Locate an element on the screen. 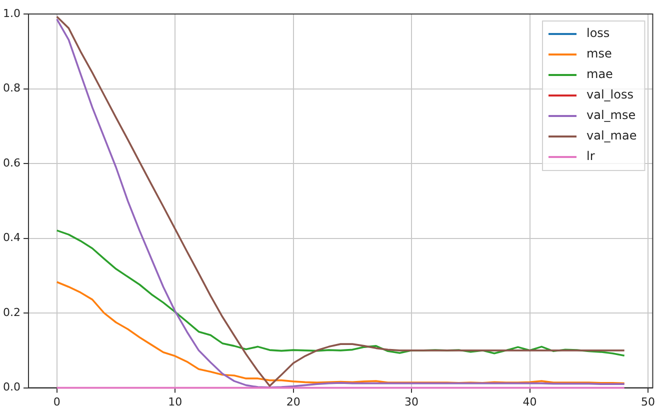 The height and width of the screenshot is (414, 658). y-tick-label: 0.8 is located at coordinates (11, 88).